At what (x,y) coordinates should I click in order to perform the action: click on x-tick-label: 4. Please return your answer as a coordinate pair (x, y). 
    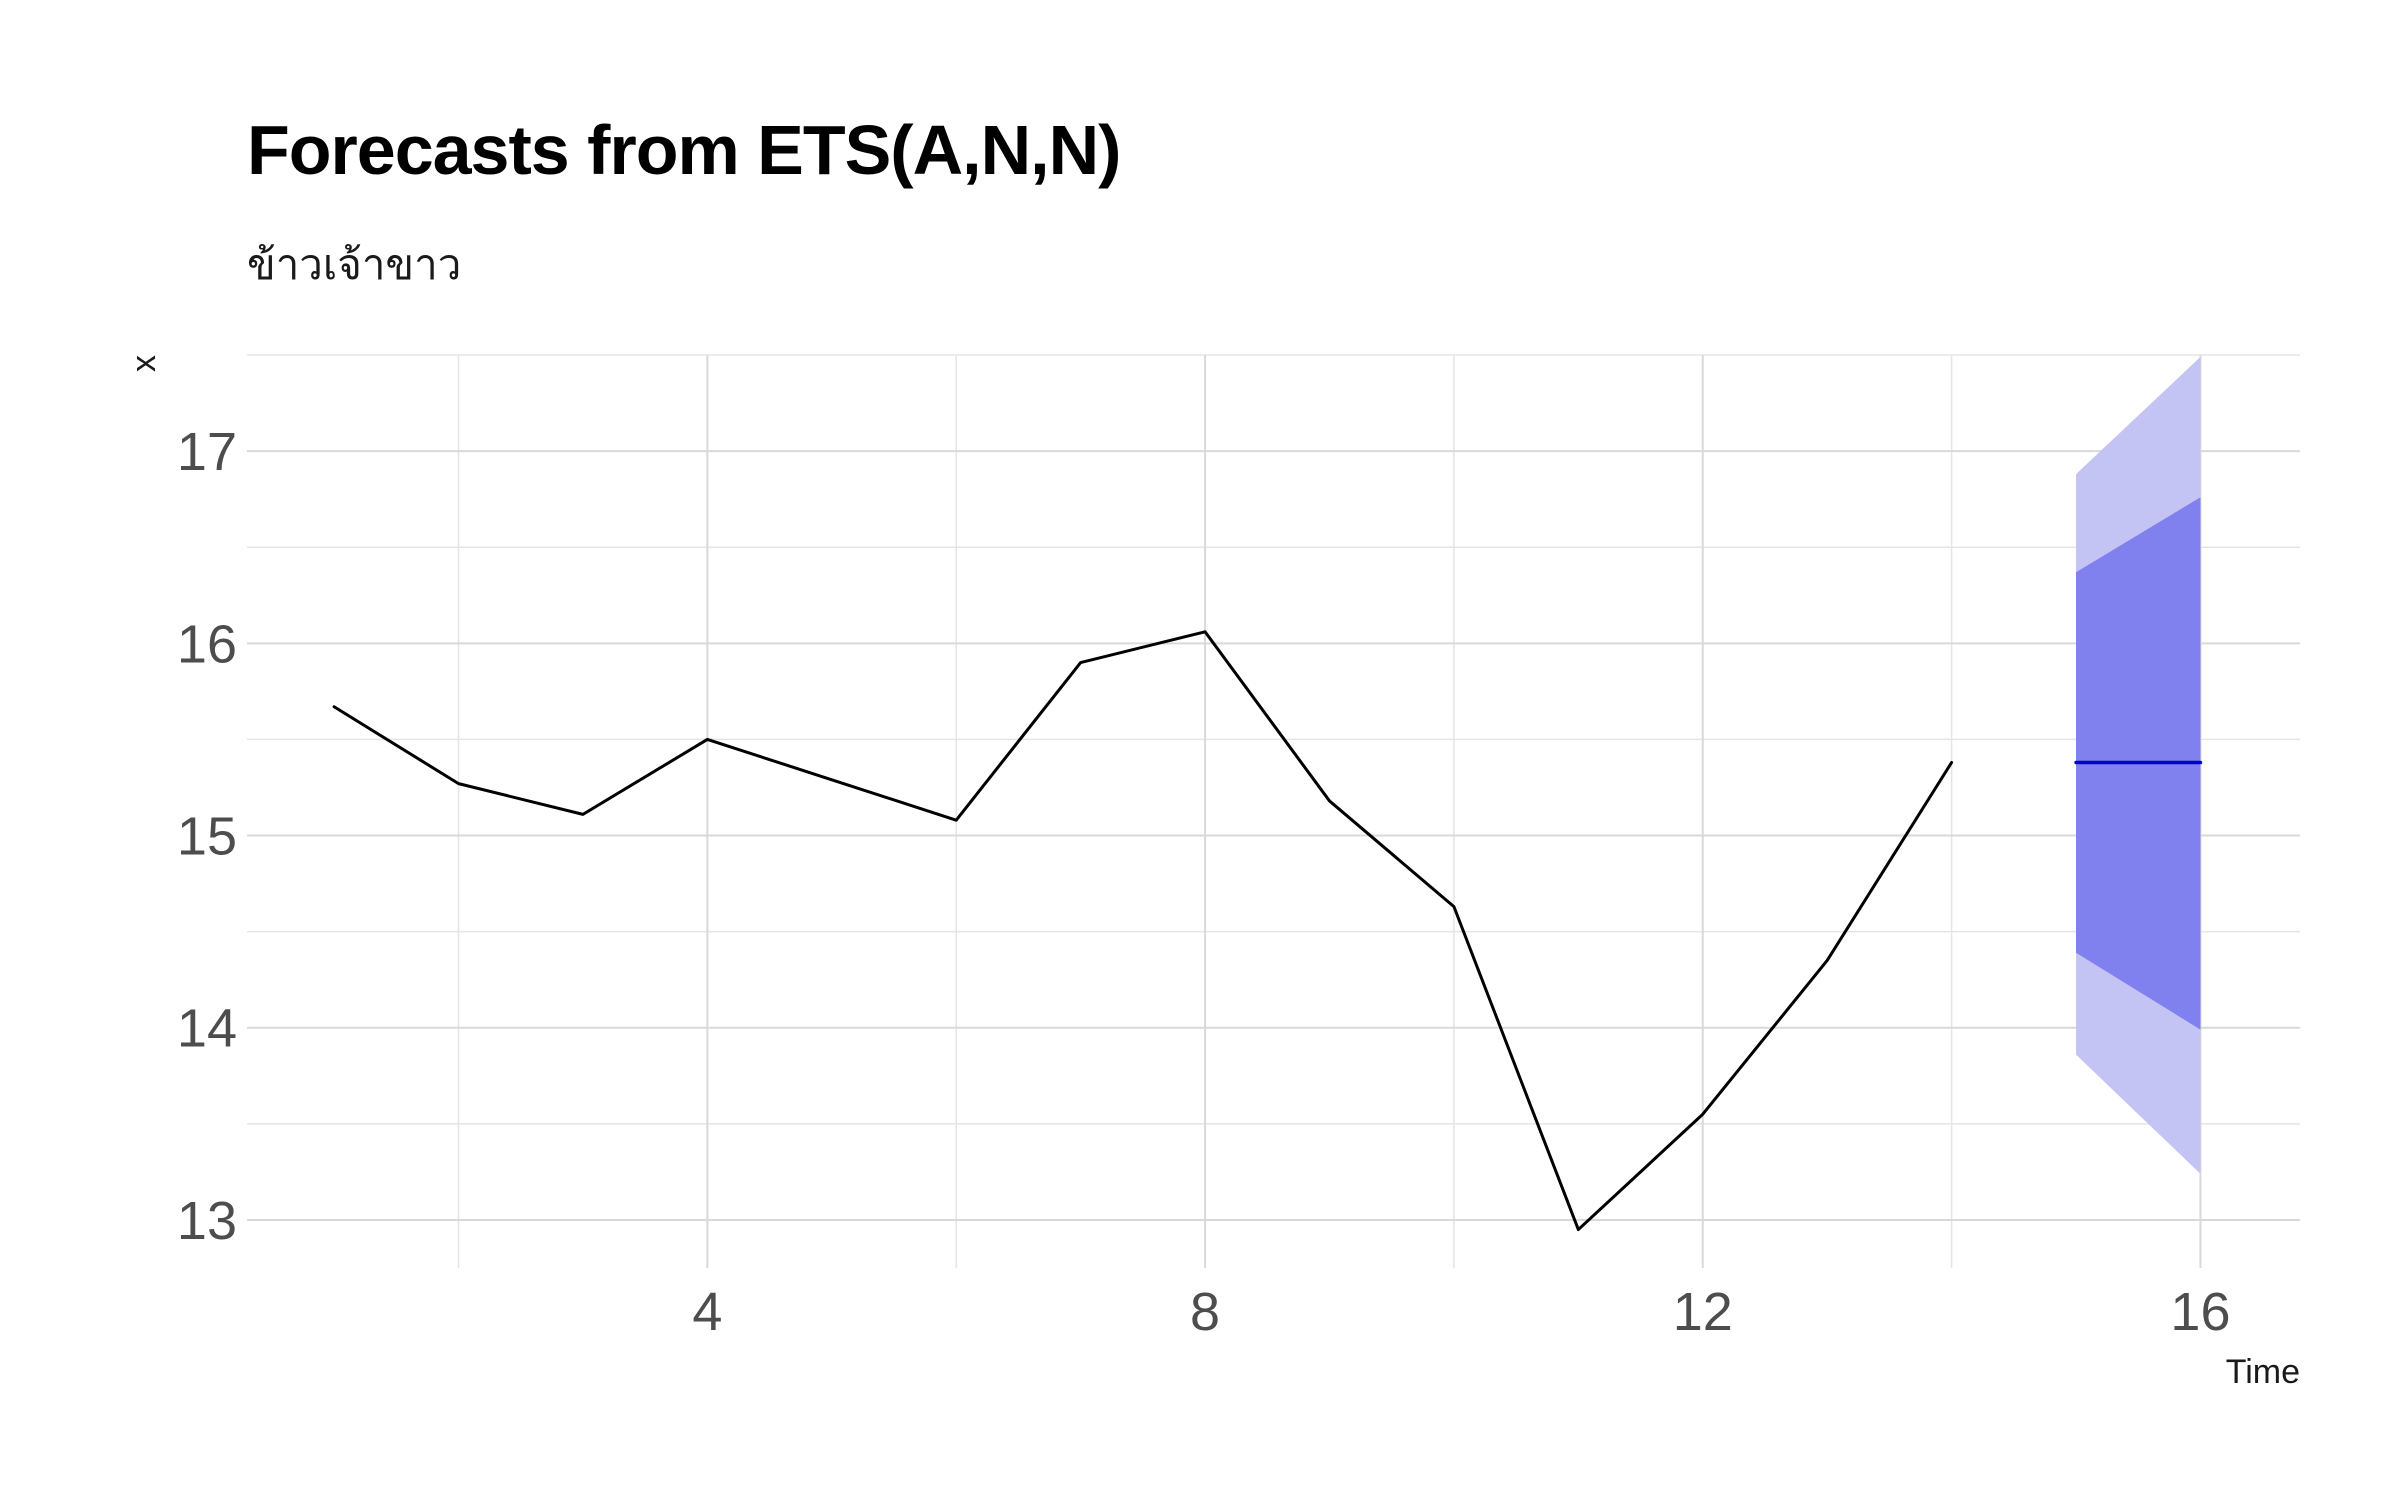
    Looking at the image, I should click on (707, 1312).